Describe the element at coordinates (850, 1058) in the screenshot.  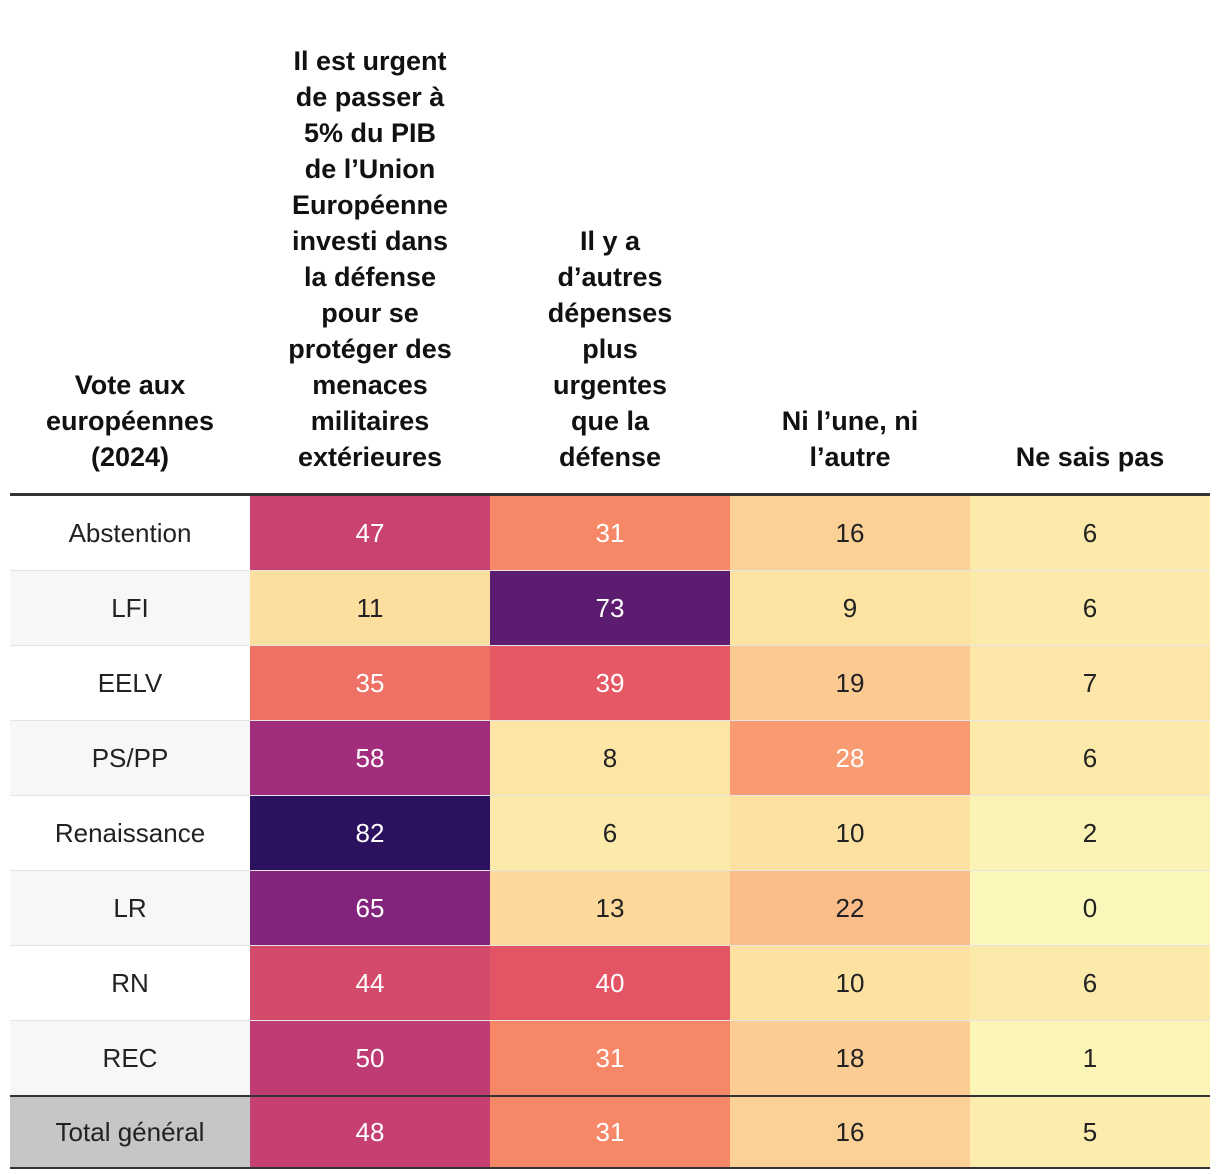
I see `heatmap-cell-neither: 18` at that location.